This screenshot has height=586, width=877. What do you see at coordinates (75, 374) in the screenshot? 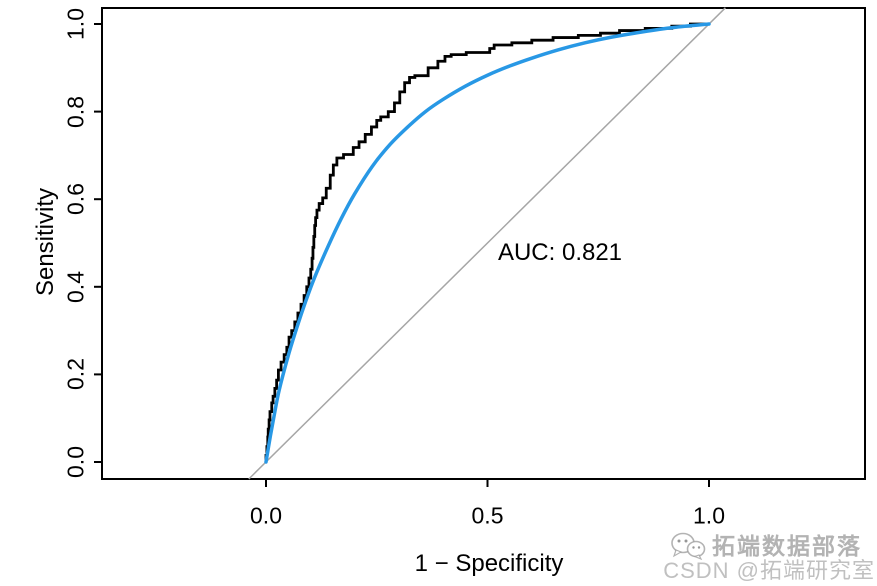
I see `y-tick-label: 0.2` at bounding box center [75, 374].